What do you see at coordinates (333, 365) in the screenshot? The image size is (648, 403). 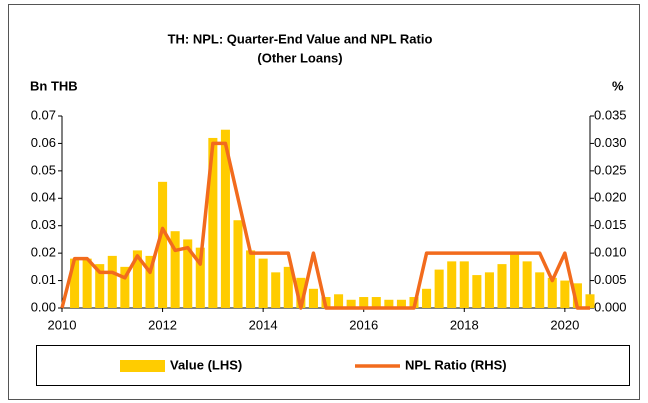 I see `legend-box` at bounding box center [333, 365].